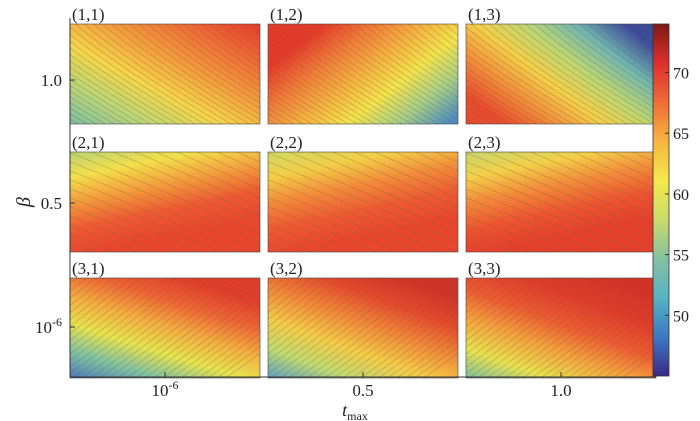  I want to click on colorbar-tick-label: 65, so click(681, 134).